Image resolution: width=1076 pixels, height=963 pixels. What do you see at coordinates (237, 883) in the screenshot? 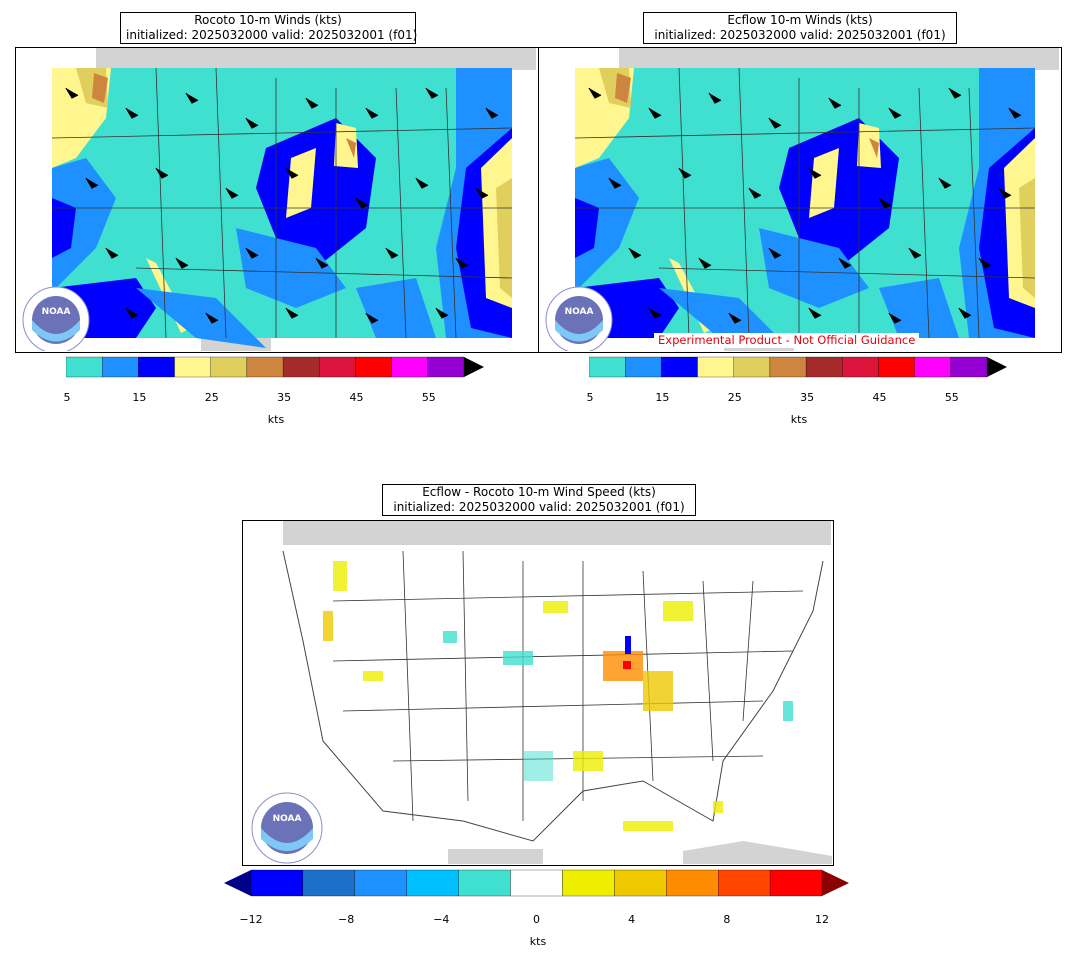
I see `colorbar-extend-low-arrow` at bounding box center [237, 883].